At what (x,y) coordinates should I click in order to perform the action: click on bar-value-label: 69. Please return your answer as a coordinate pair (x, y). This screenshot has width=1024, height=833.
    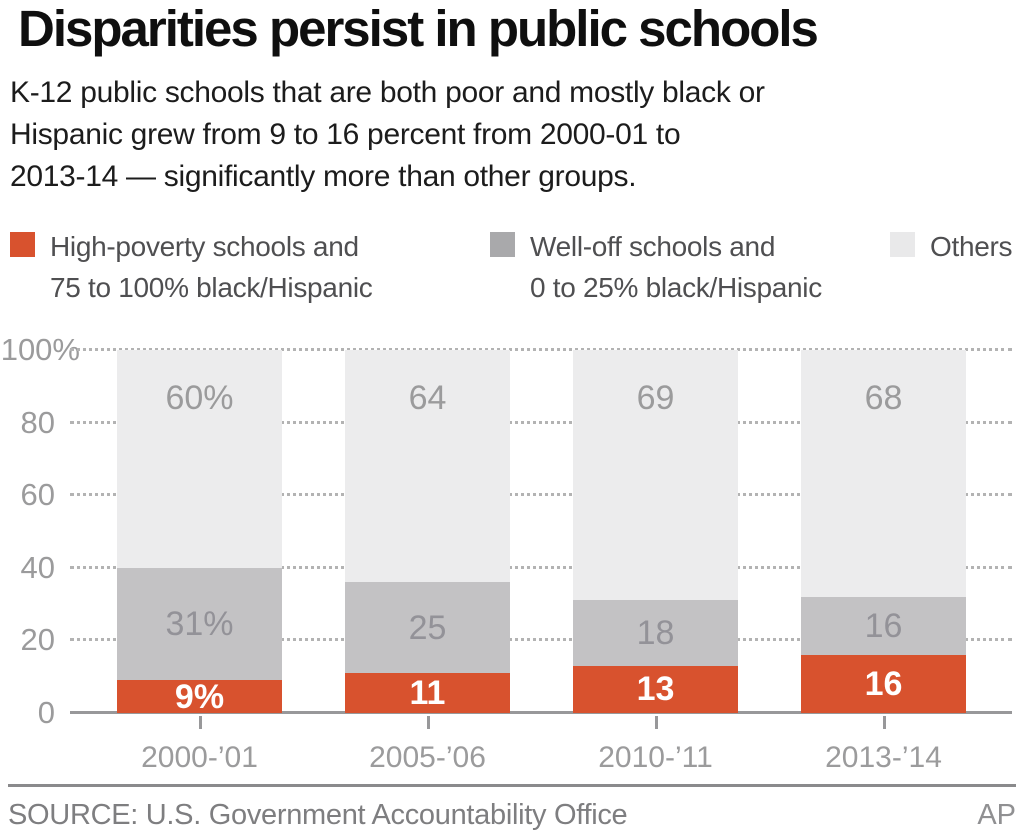
    Looking at the image, I should click on (655, 398).